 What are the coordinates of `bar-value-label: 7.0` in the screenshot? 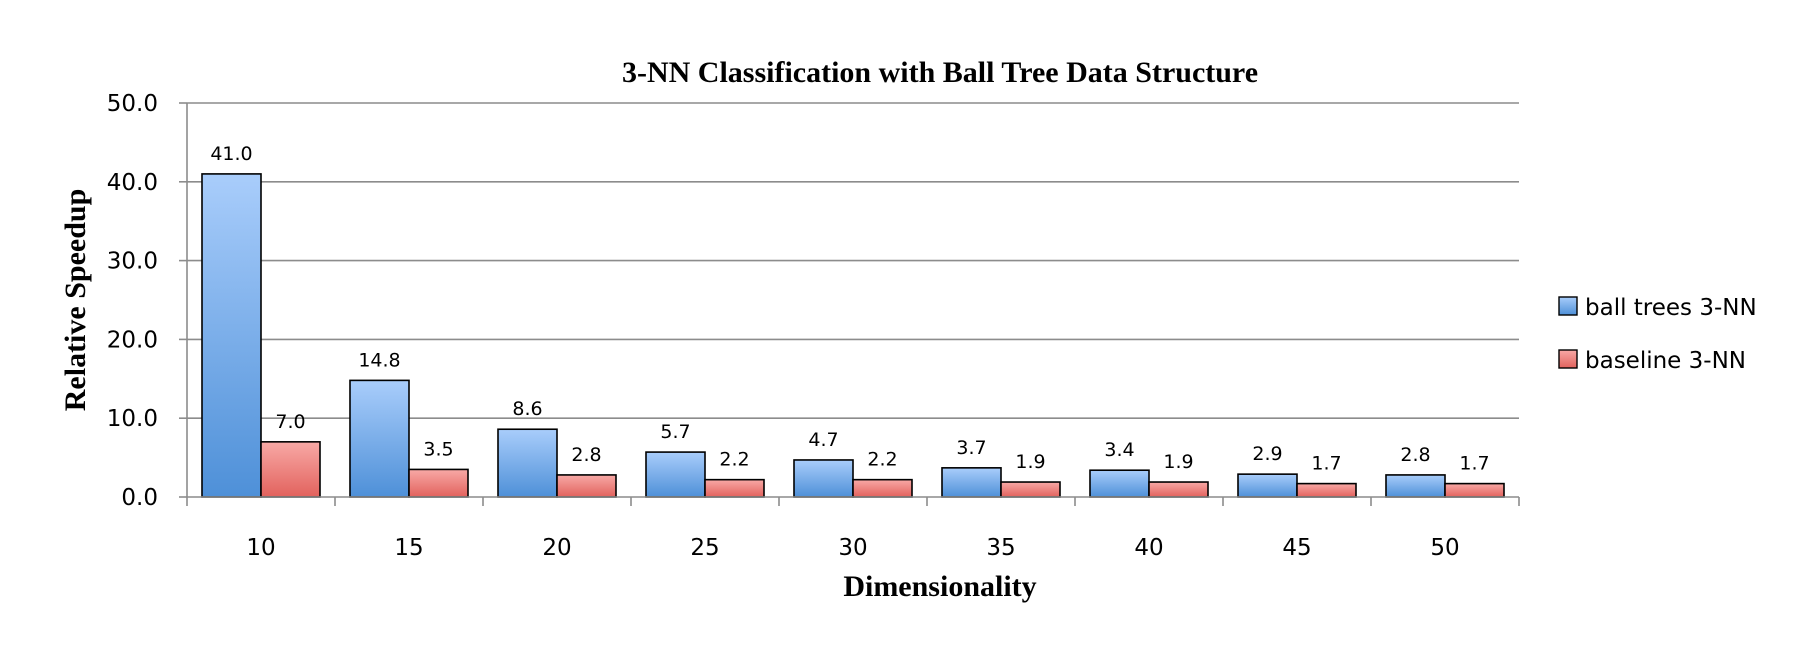 It's located at (290, 422).